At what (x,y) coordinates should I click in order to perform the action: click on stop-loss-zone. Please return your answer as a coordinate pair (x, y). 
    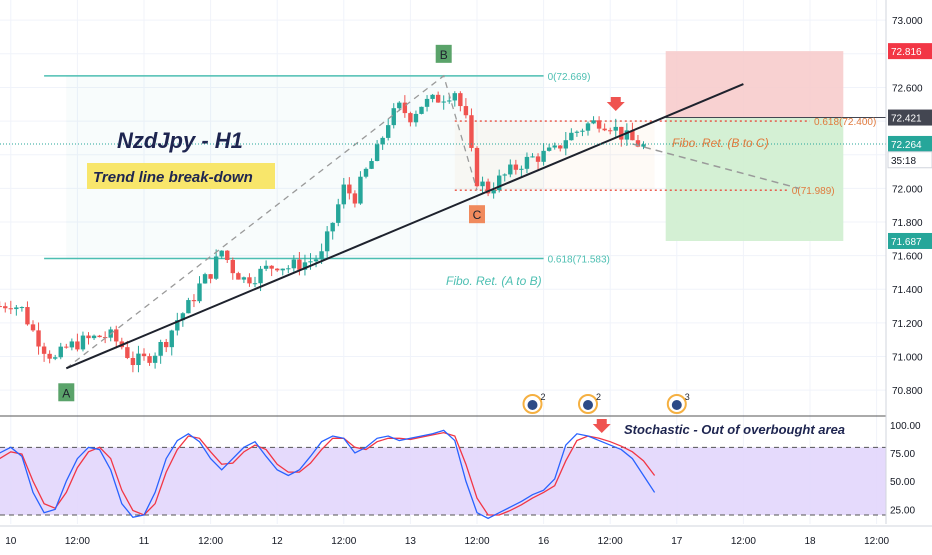
    Looking at the image, I should click on (754, 84).